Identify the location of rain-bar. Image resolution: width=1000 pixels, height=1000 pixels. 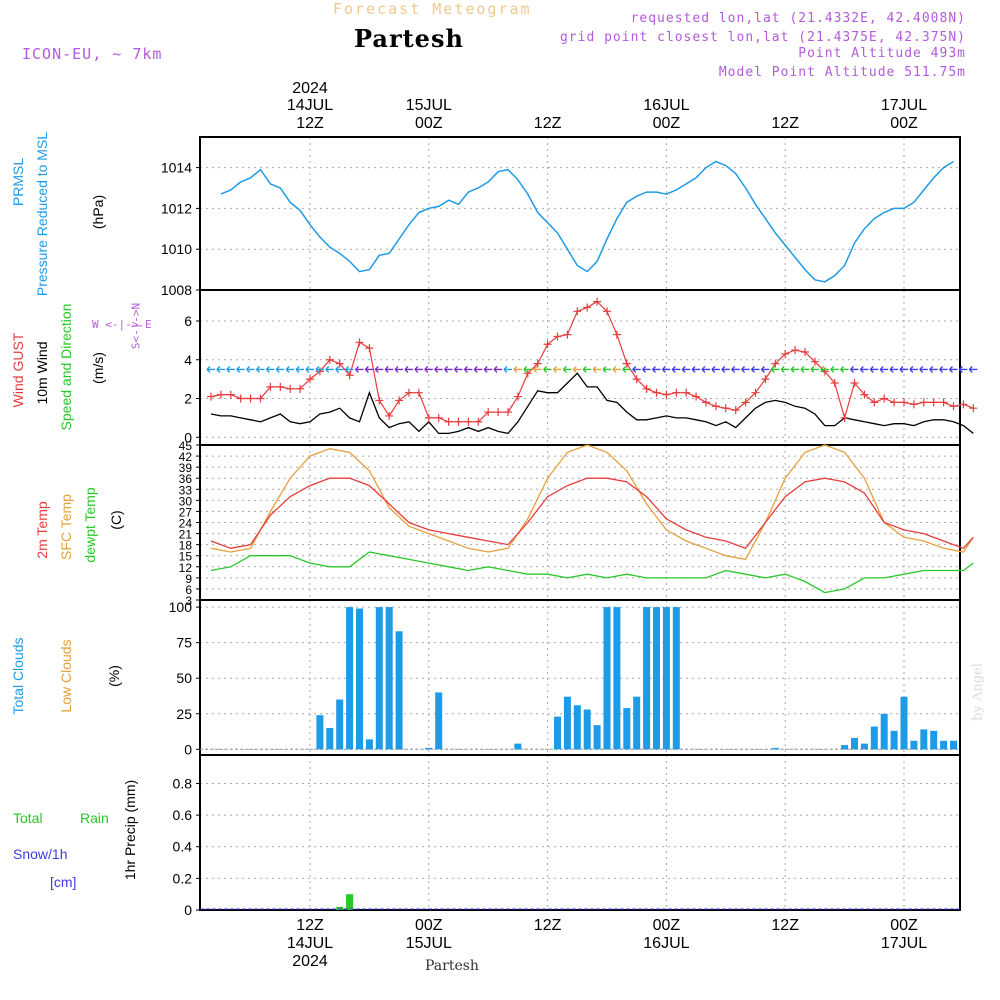
(340, 908).